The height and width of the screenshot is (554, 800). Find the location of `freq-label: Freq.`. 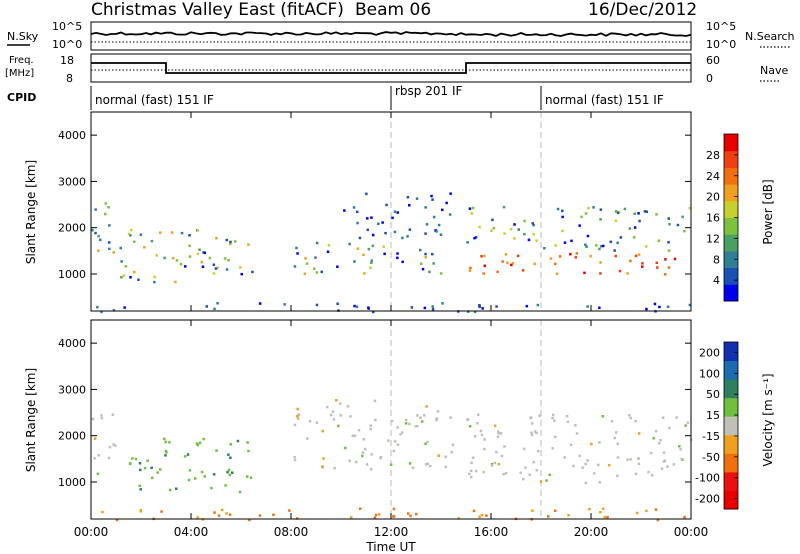

freq-label: Freq. is located at coordinates (21, 60).